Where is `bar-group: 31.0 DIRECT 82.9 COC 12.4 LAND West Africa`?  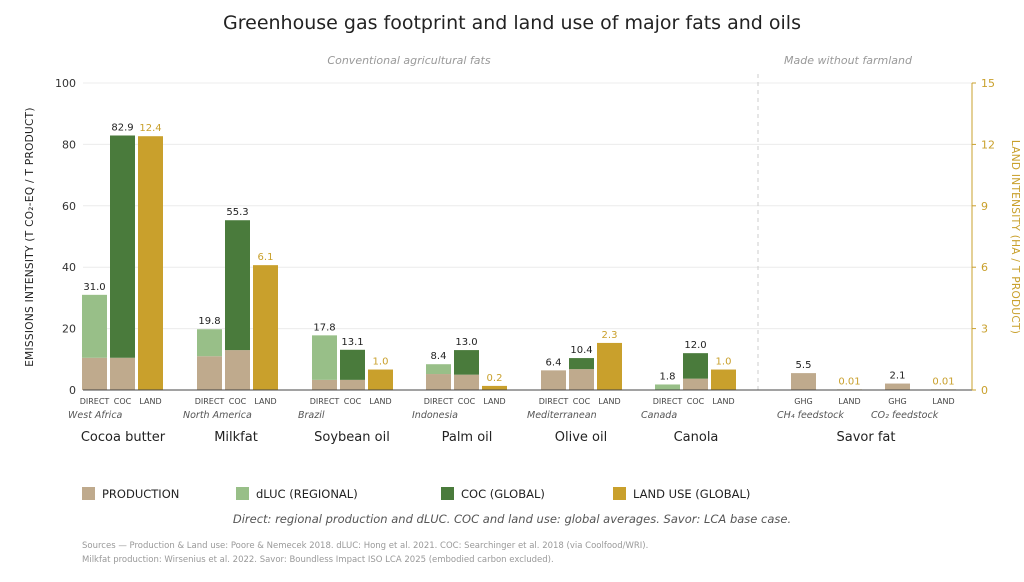 bar-group: 31.0 DIRECT 82.9 COC 12.4 LAND West Africa is located at coordinates (115, 271).